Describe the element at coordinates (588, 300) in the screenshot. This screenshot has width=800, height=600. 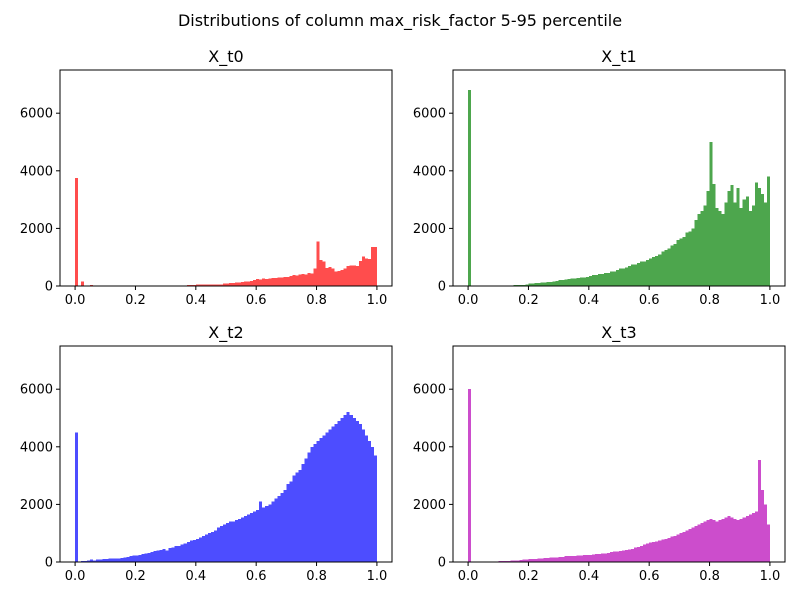
I see `x-tick-label: 0.4` at that location.